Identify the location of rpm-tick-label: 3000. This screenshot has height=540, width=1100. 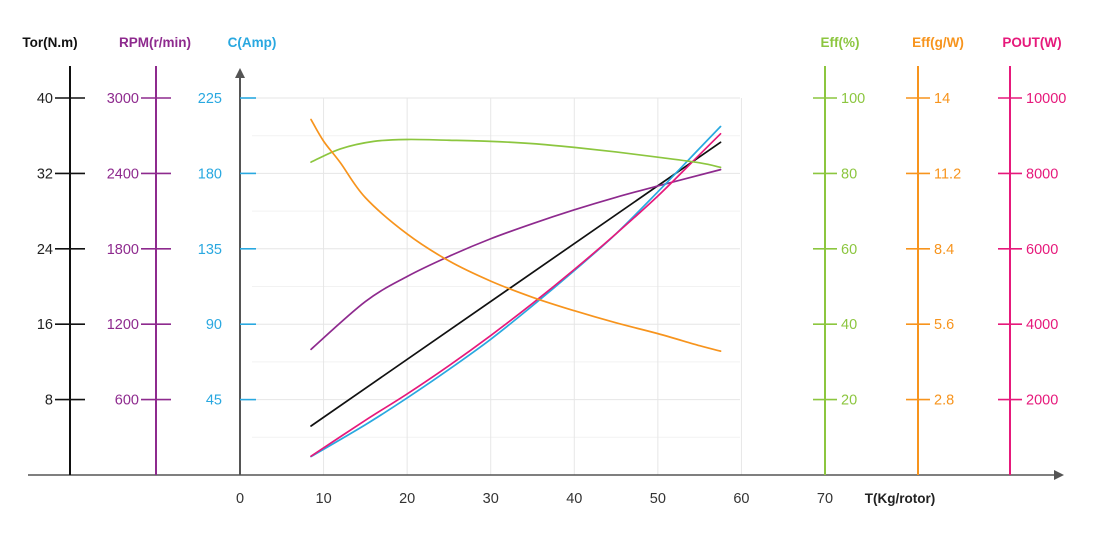
(123, 99).